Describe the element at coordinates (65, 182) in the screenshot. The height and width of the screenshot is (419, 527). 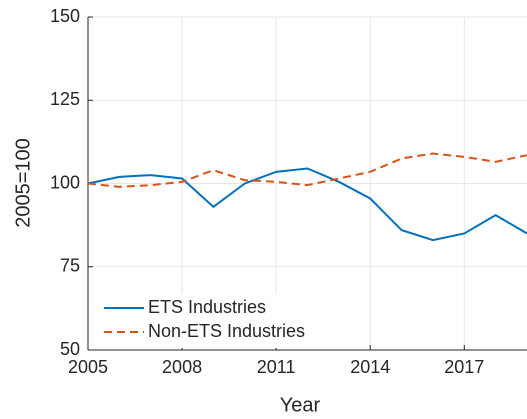
I see `y-tick-label: 100` at that location.